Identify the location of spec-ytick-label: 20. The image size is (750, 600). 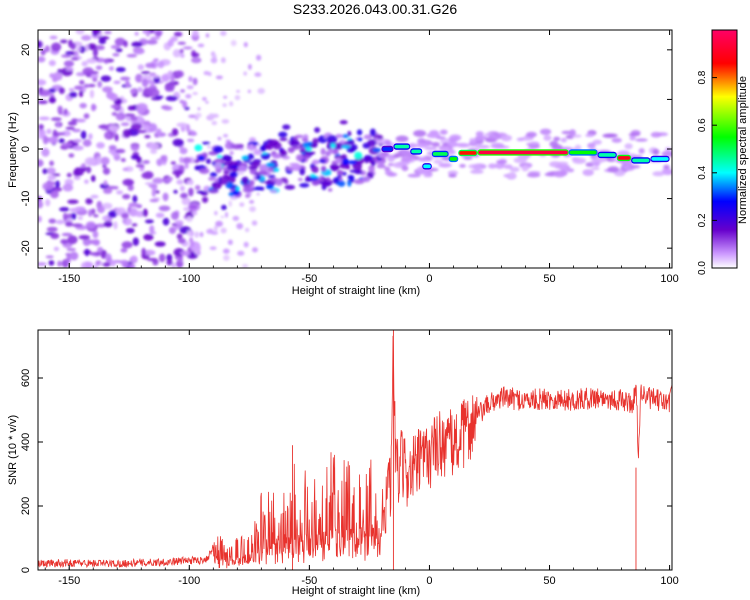
(26, 50).